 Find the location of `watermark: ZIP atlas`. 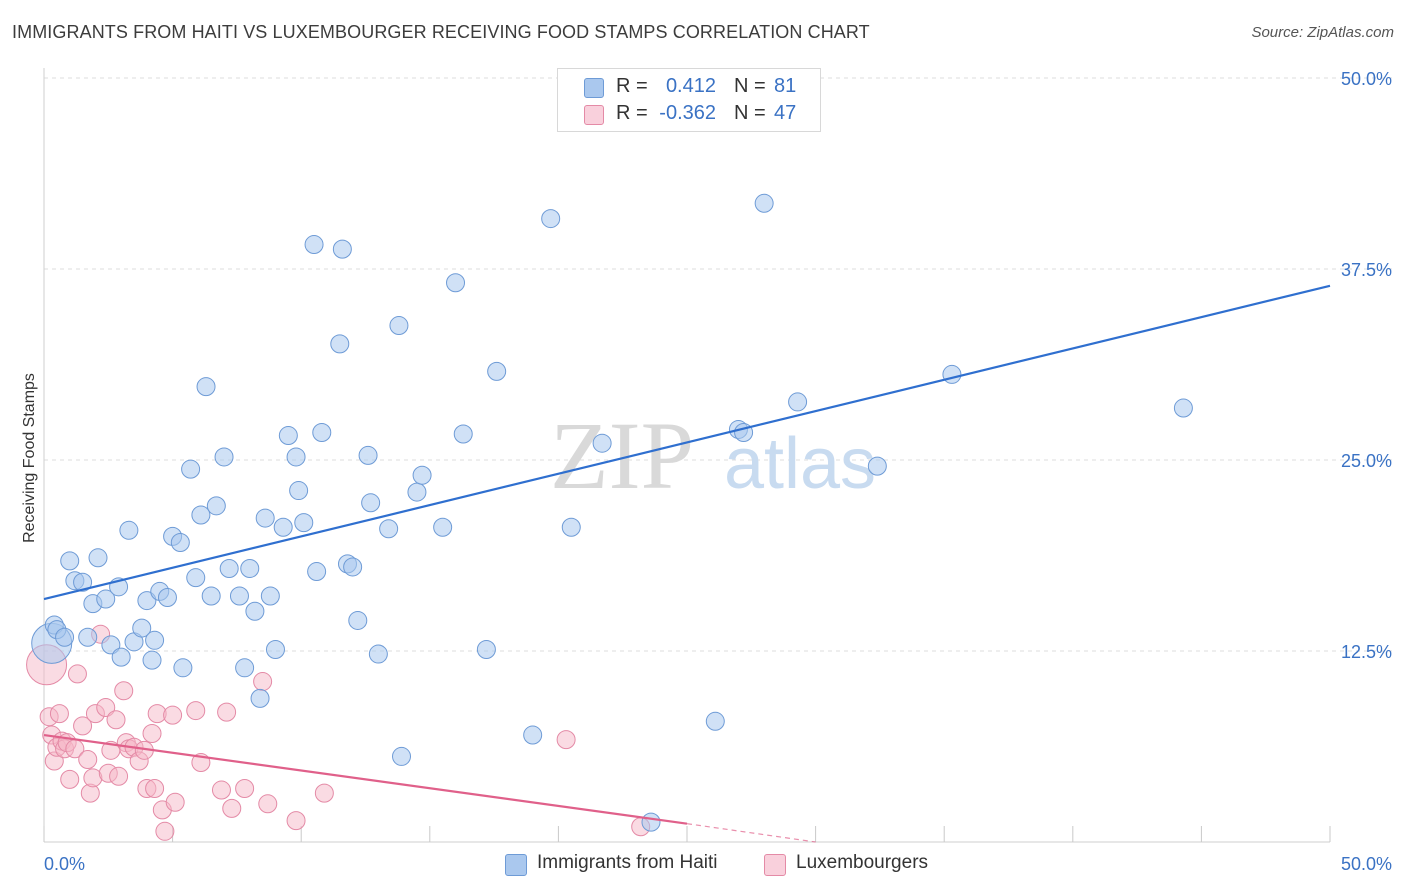

watermark: ZIP atlas is located at coordinates (713, 455).